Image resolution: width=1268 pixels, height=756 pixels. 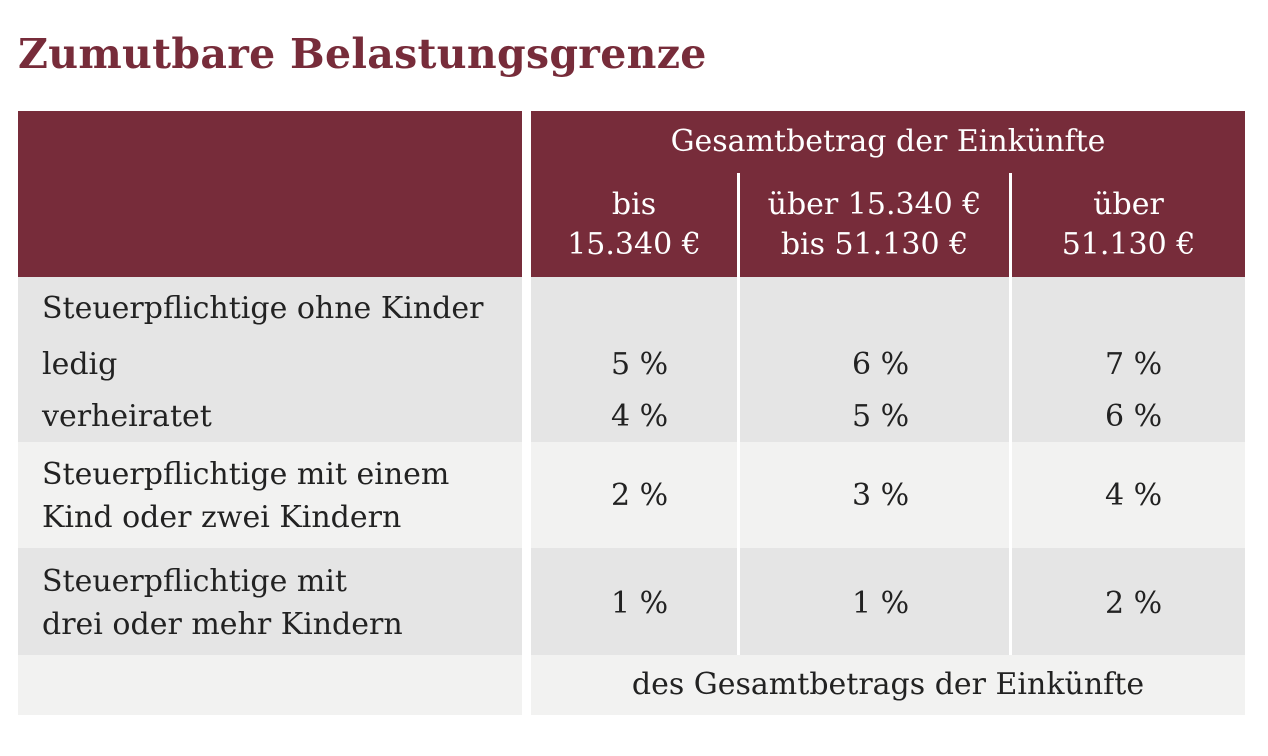 I want to click on header-col-2: über 15.340 € bis 51.130 €, so click(x=874, y=225).